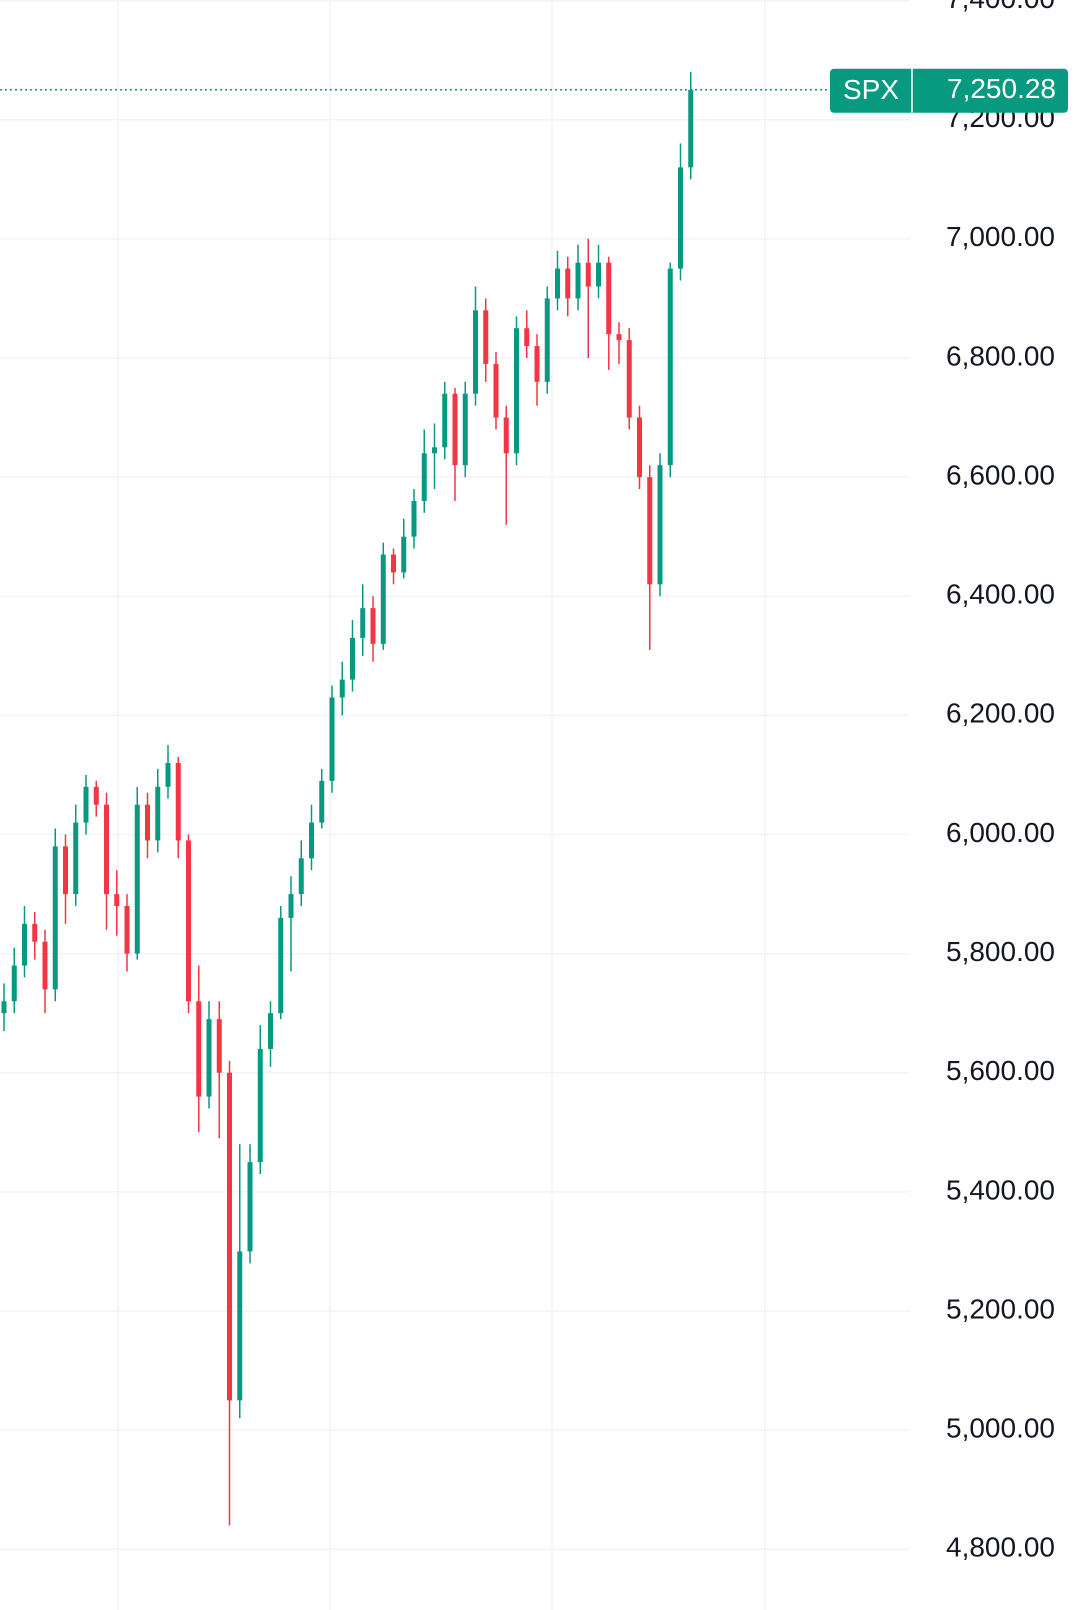  Describe the element at coordinates (1000, 236) in the screenshot. I see `y-tick-label: 7,000.00` at that location.